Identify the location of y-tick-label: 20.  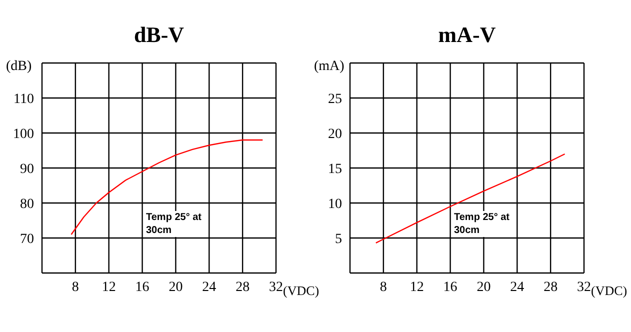
(335, 134).